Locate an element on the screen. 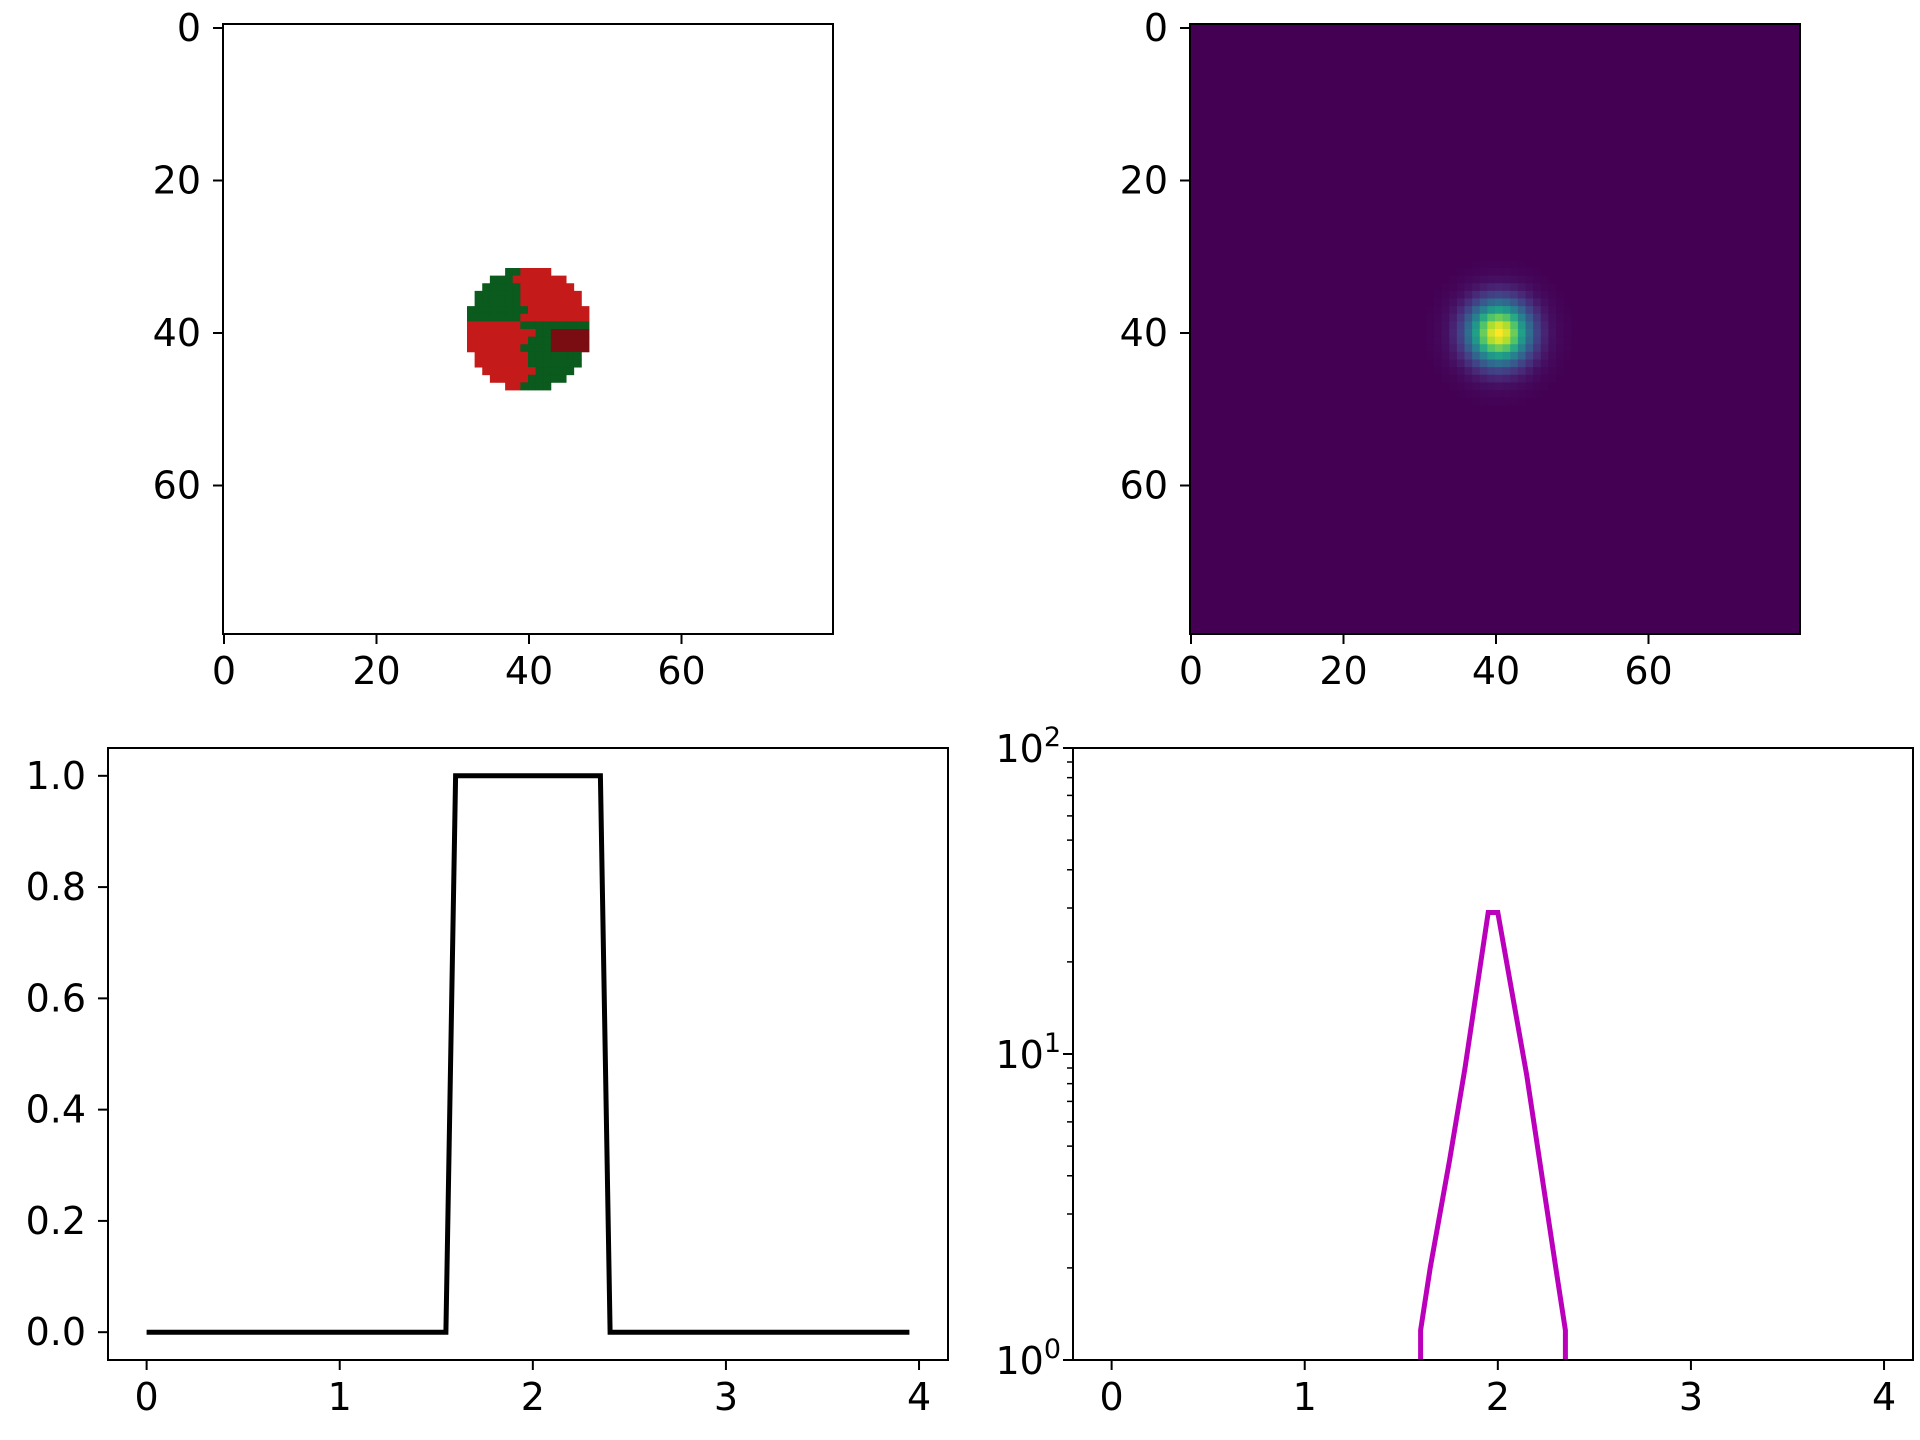 Image resolution: width=1920 pixels, height=1440 pixels. x-tick-label: 60 is located at coordinates (1648, 671).